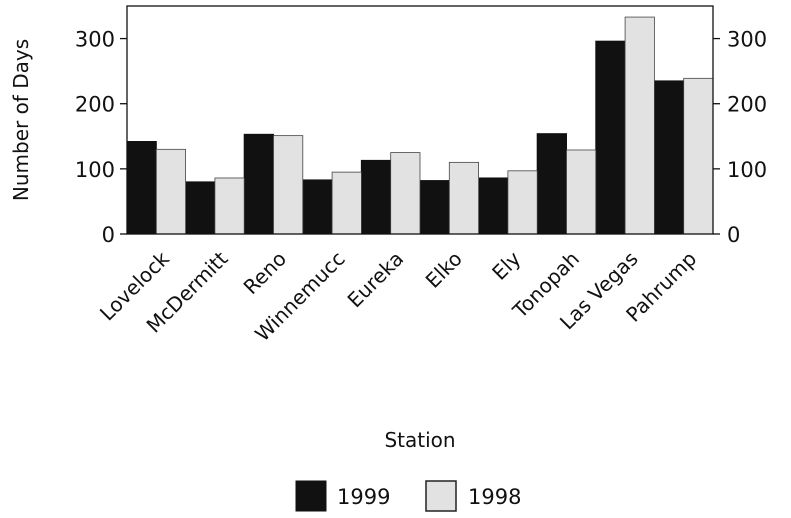  What do you see at coordinates (405, 193) in the screenshot?
I see `bar-1998-eureka` at bounding box center [405, 193].